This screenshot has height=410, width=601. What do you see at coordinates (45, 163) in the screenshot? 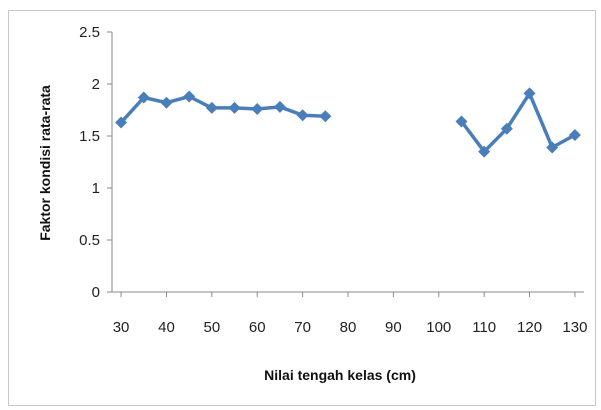
I see `y-axis-title: Faktor kondisi rata-rata` at bounding box center [45, 163].